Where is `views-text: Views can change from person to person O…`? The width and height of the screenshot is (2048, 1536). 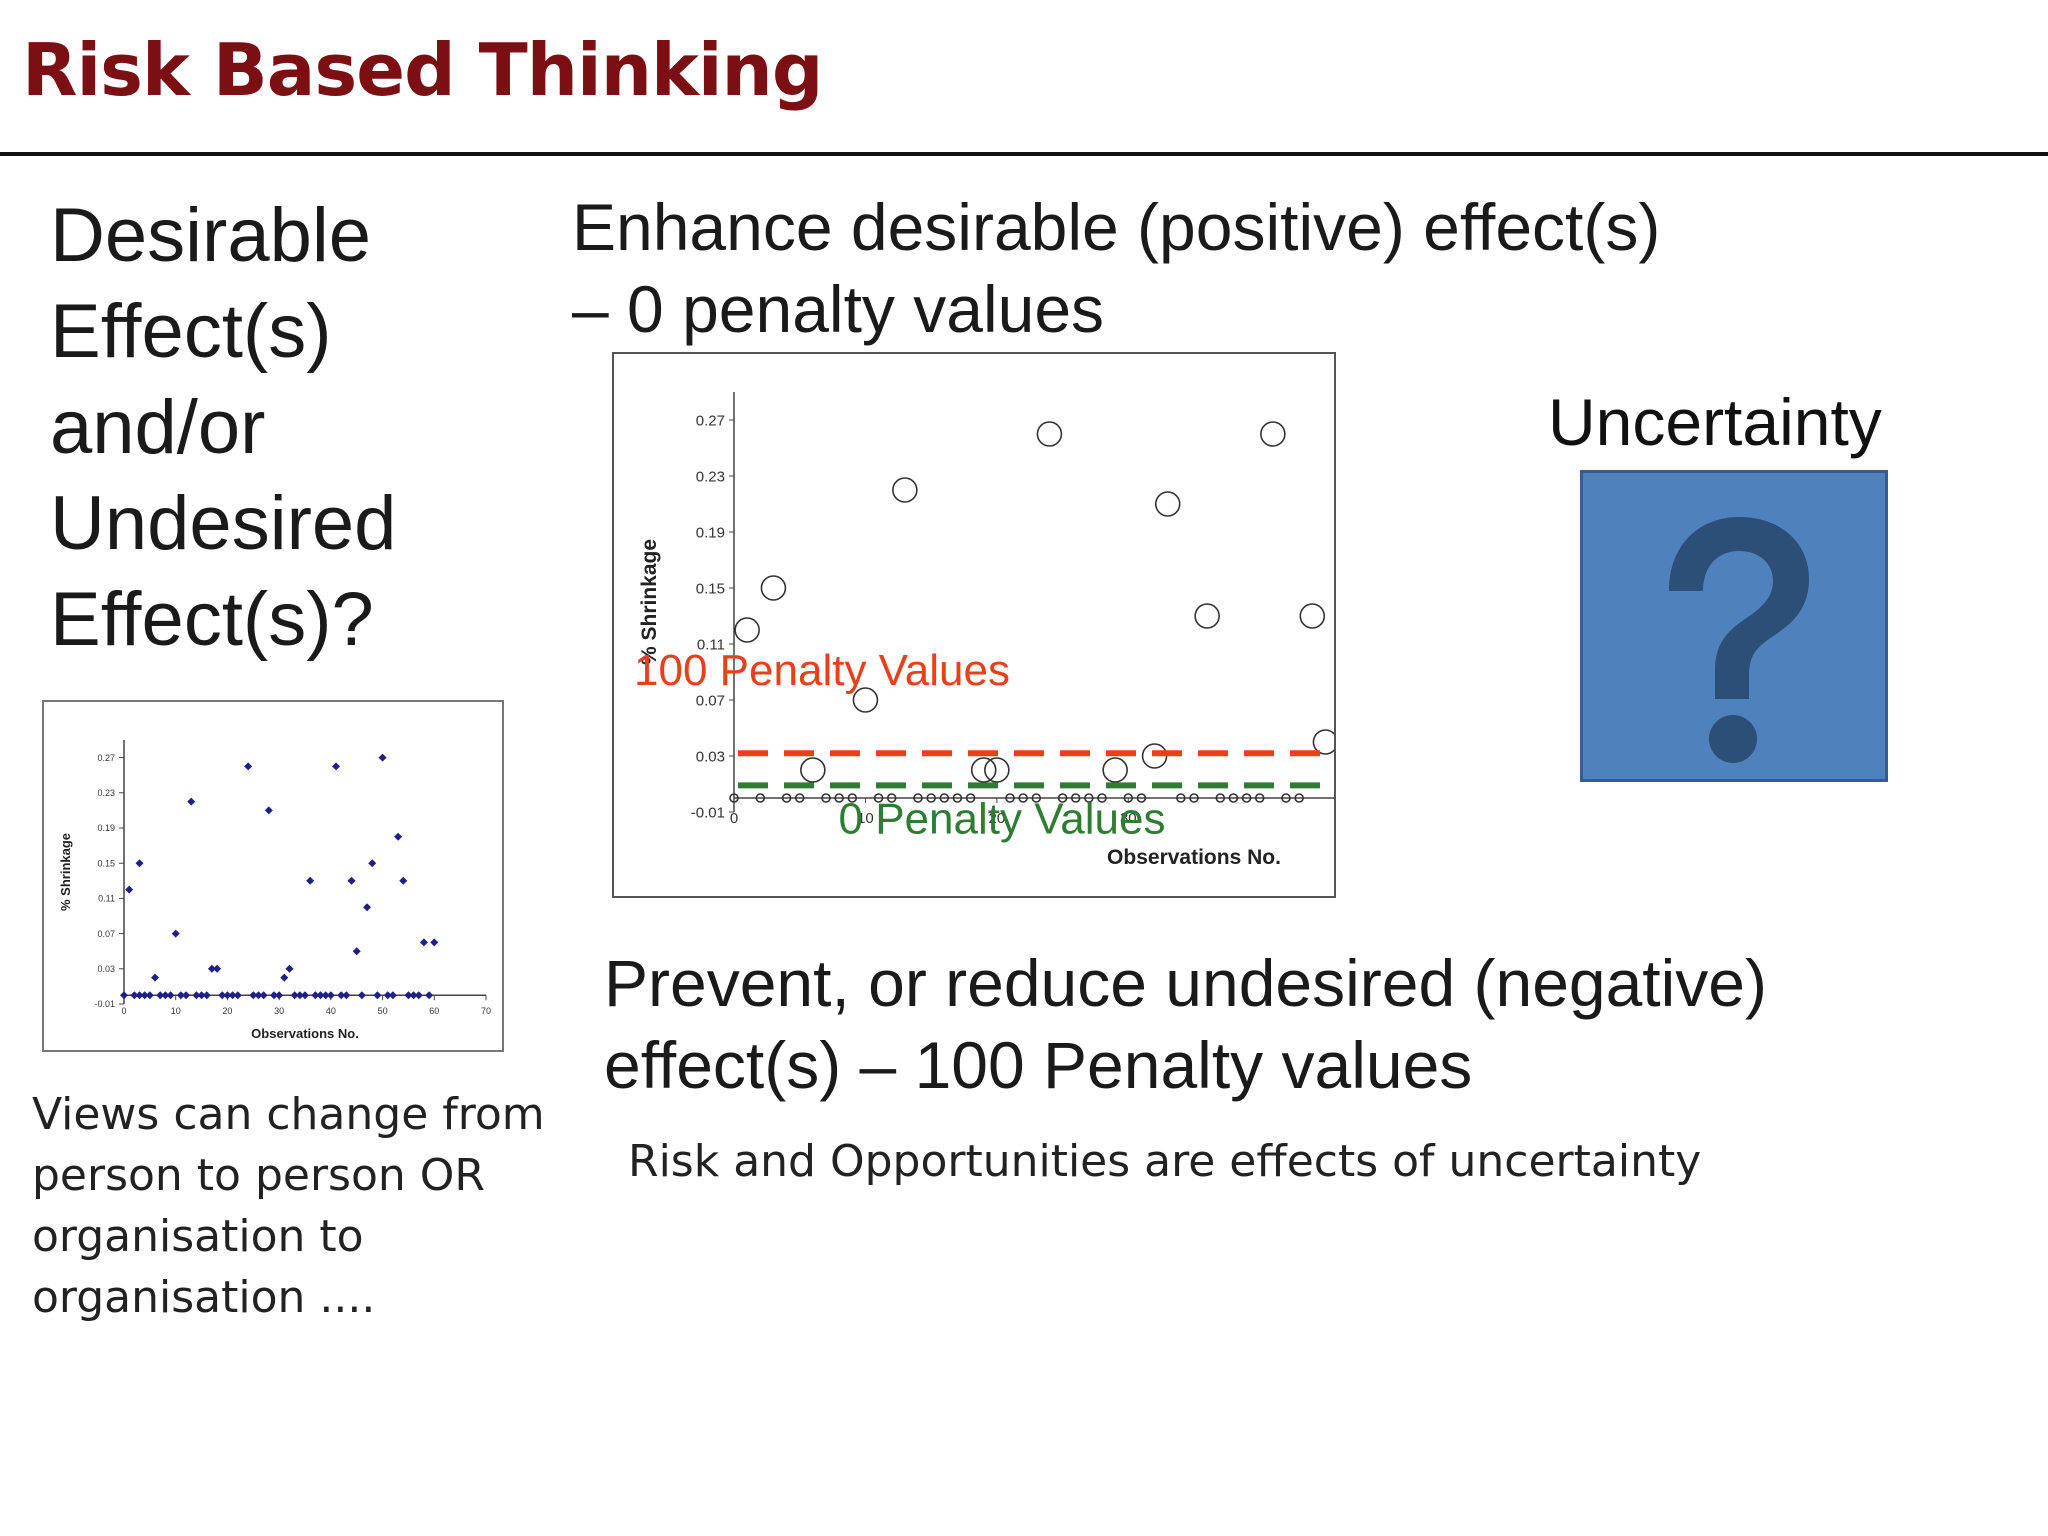
views-text: Views can change from person to person O… is located at coordinates (288, 1206).